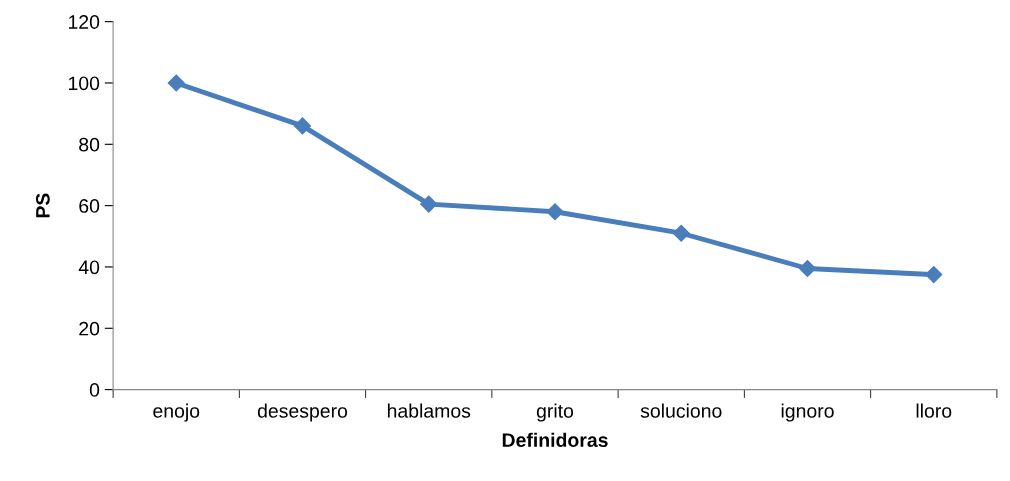  What do you see at coordinates (89, 144) in the screenshot?
I see `y-tick-label: 80` at bounding box center [89, 144].